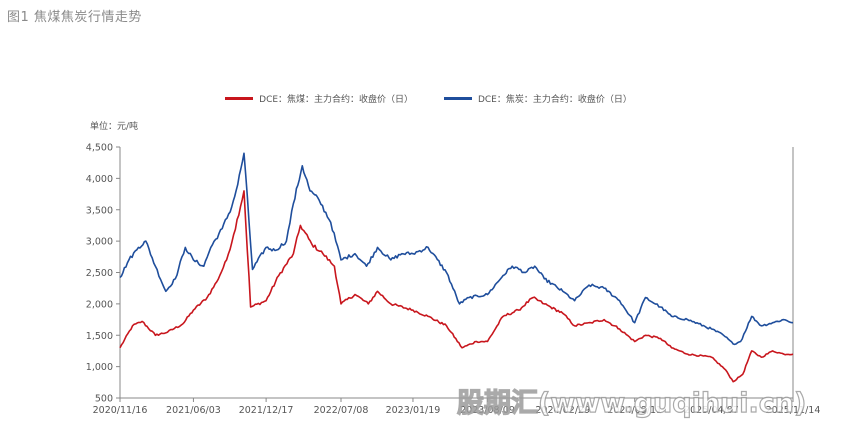 The height and width of the screenshot is (430, 857). I want to click on x-tick-label: 2024/02/29, so click(562, 410).